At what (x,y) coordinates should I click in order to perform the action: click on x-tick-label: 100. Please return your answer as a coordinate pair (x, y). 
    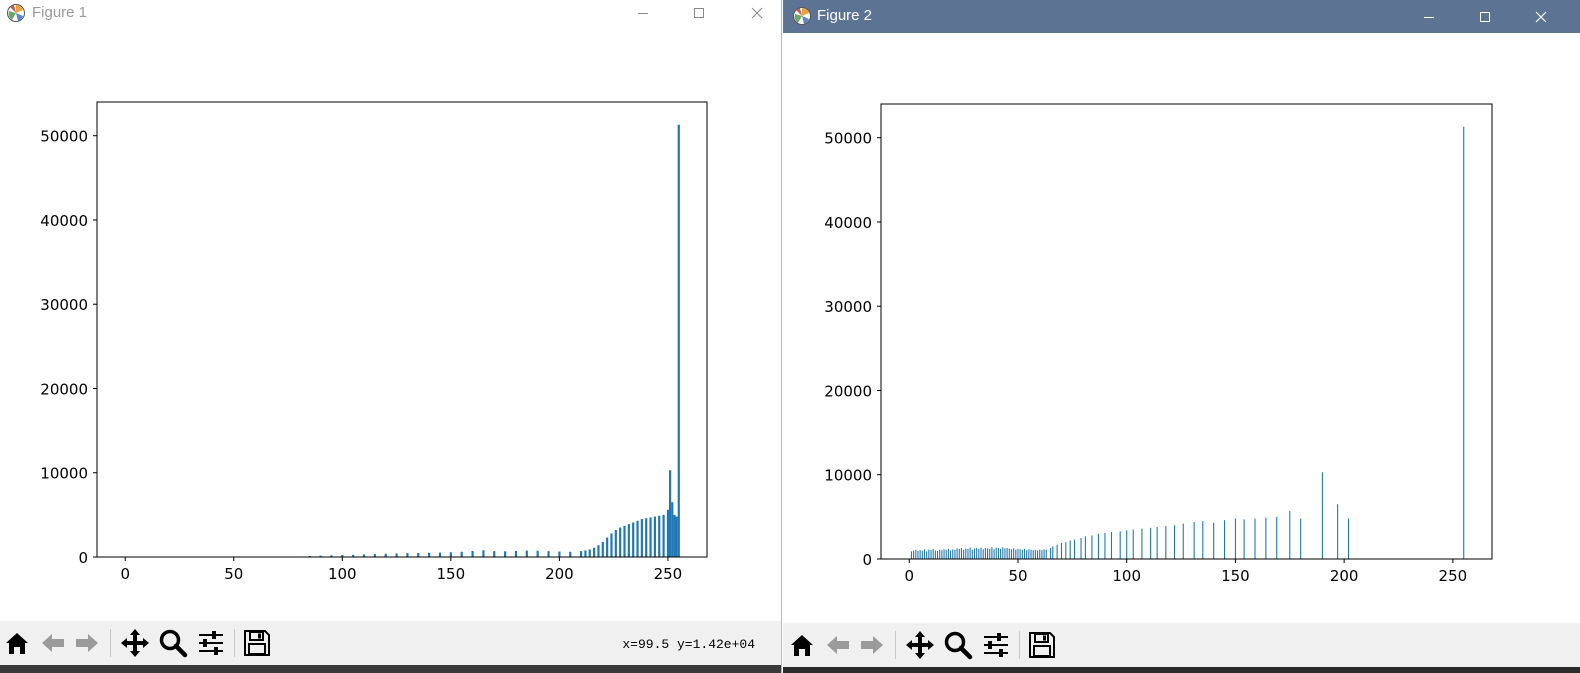
    Looking at the image, I should click on (342, 574).